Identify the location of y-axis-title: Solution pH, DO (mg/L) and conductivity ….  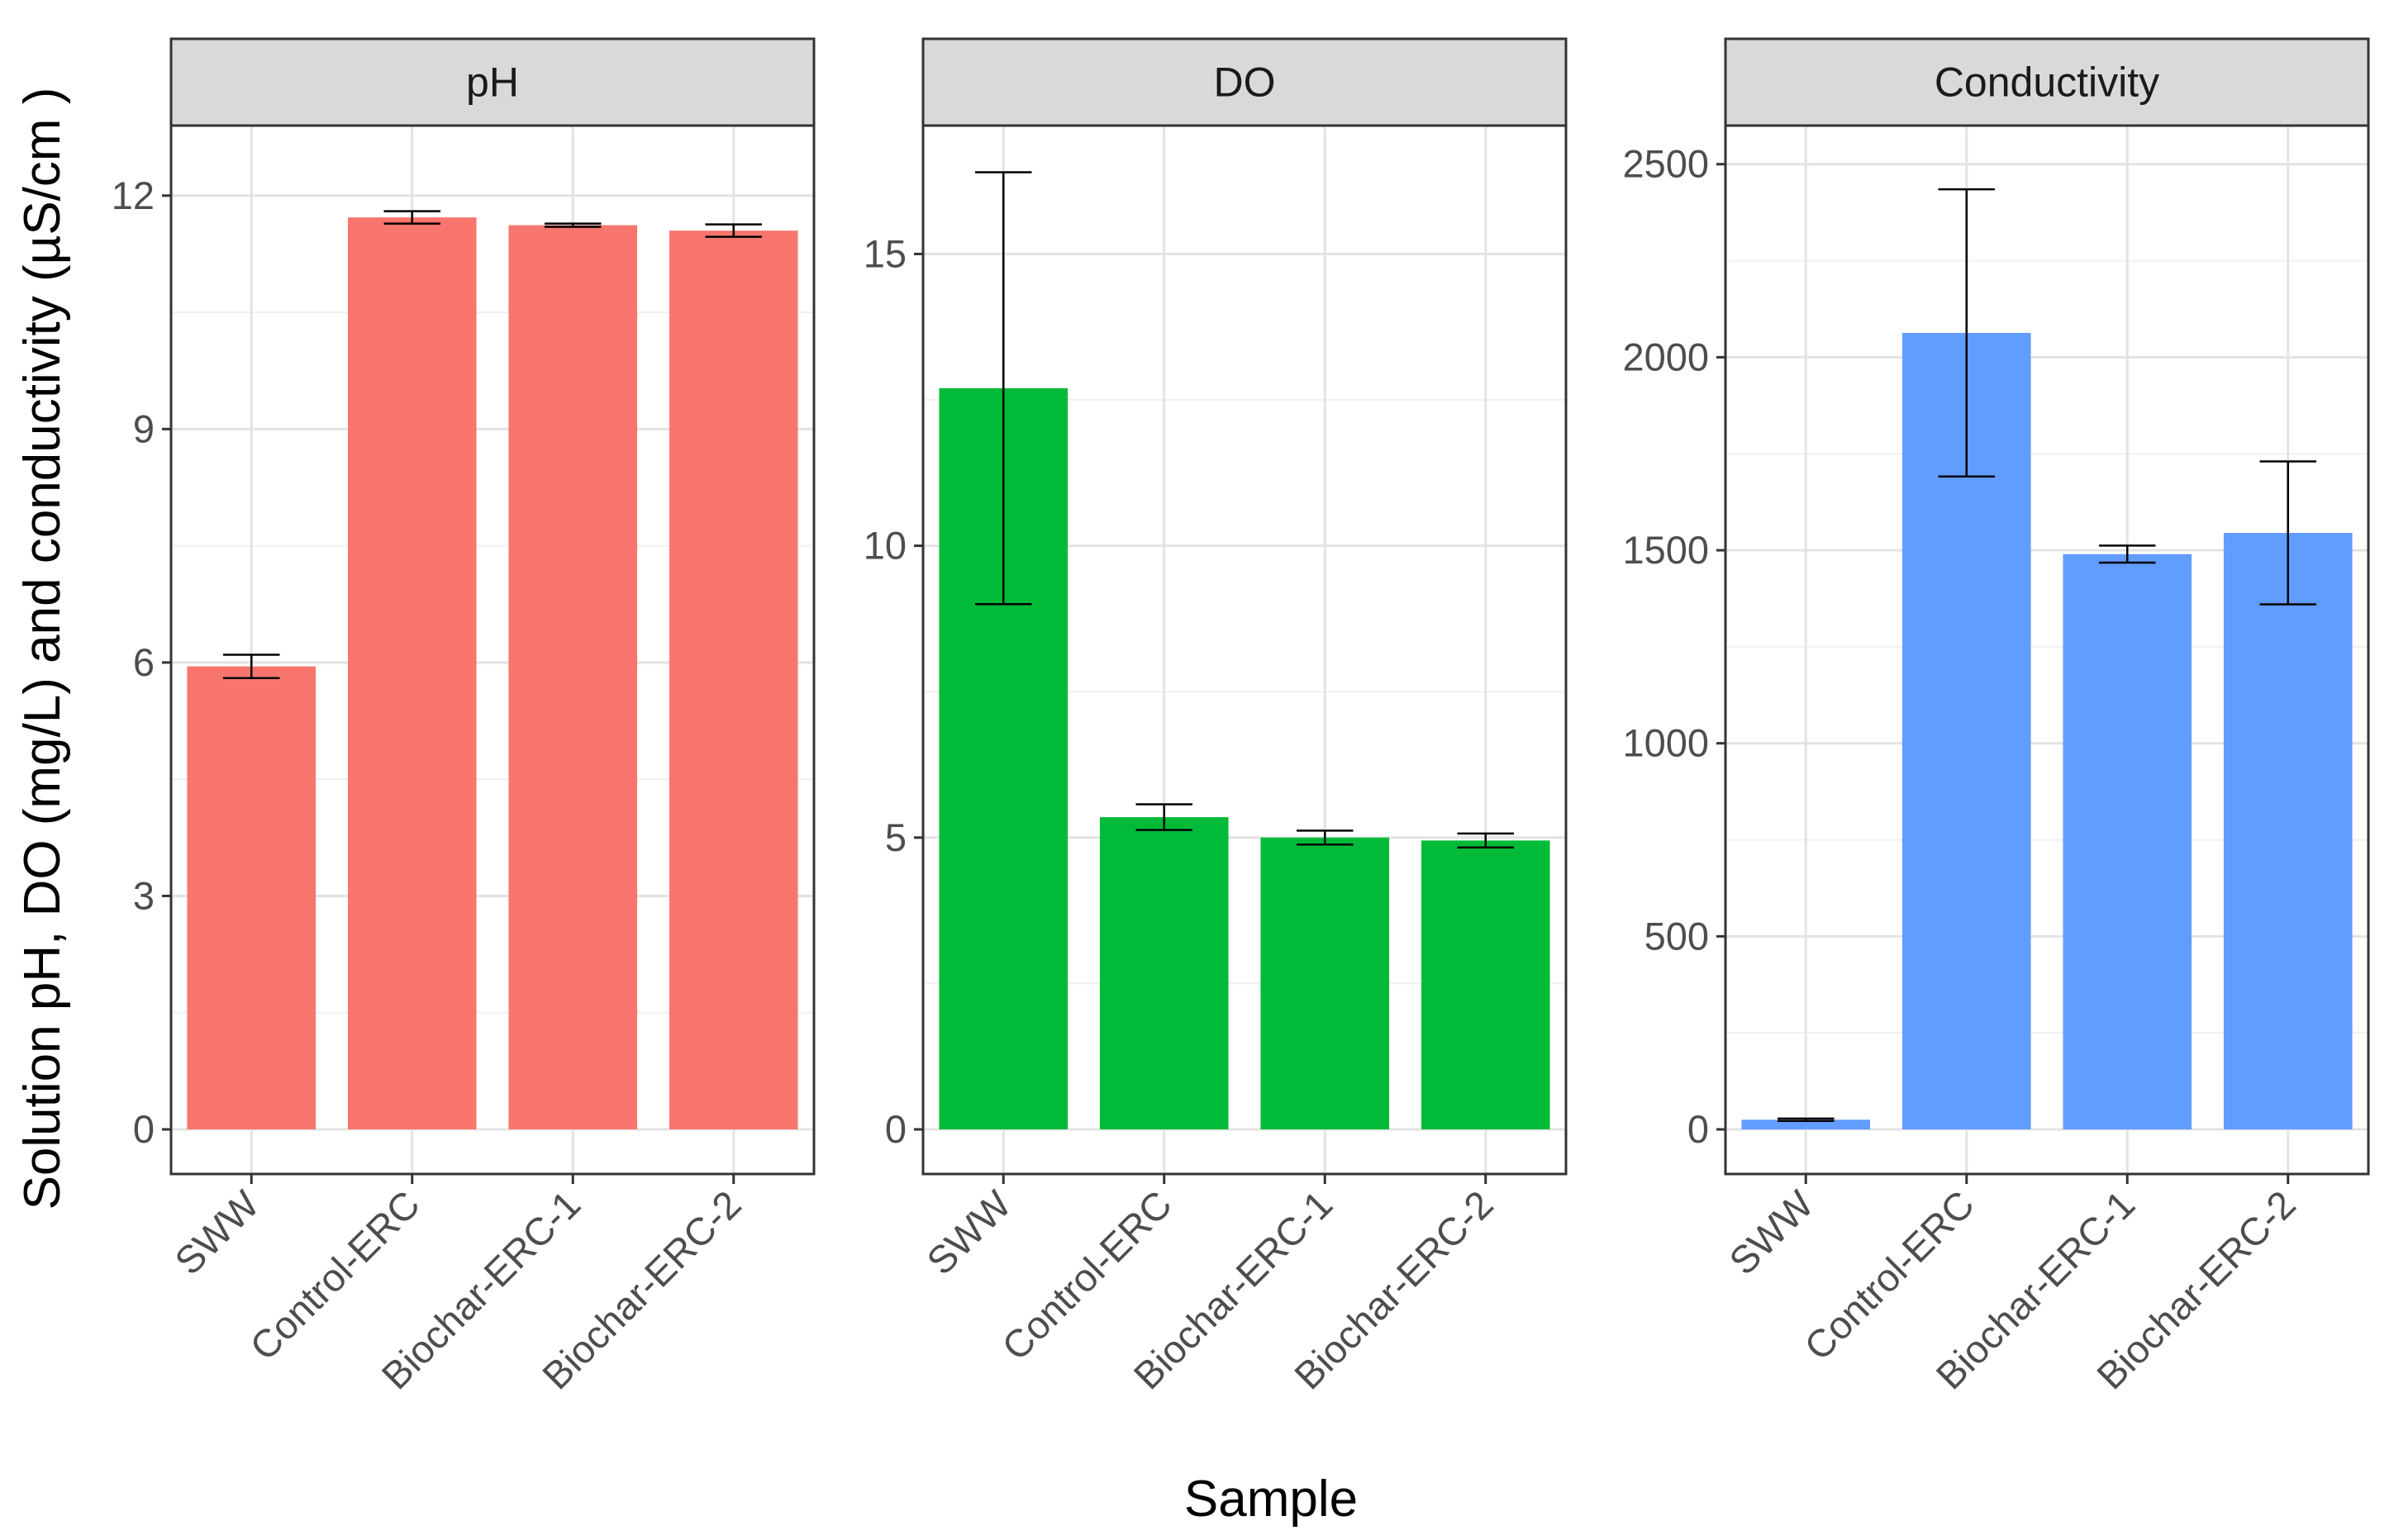
(42, 649).